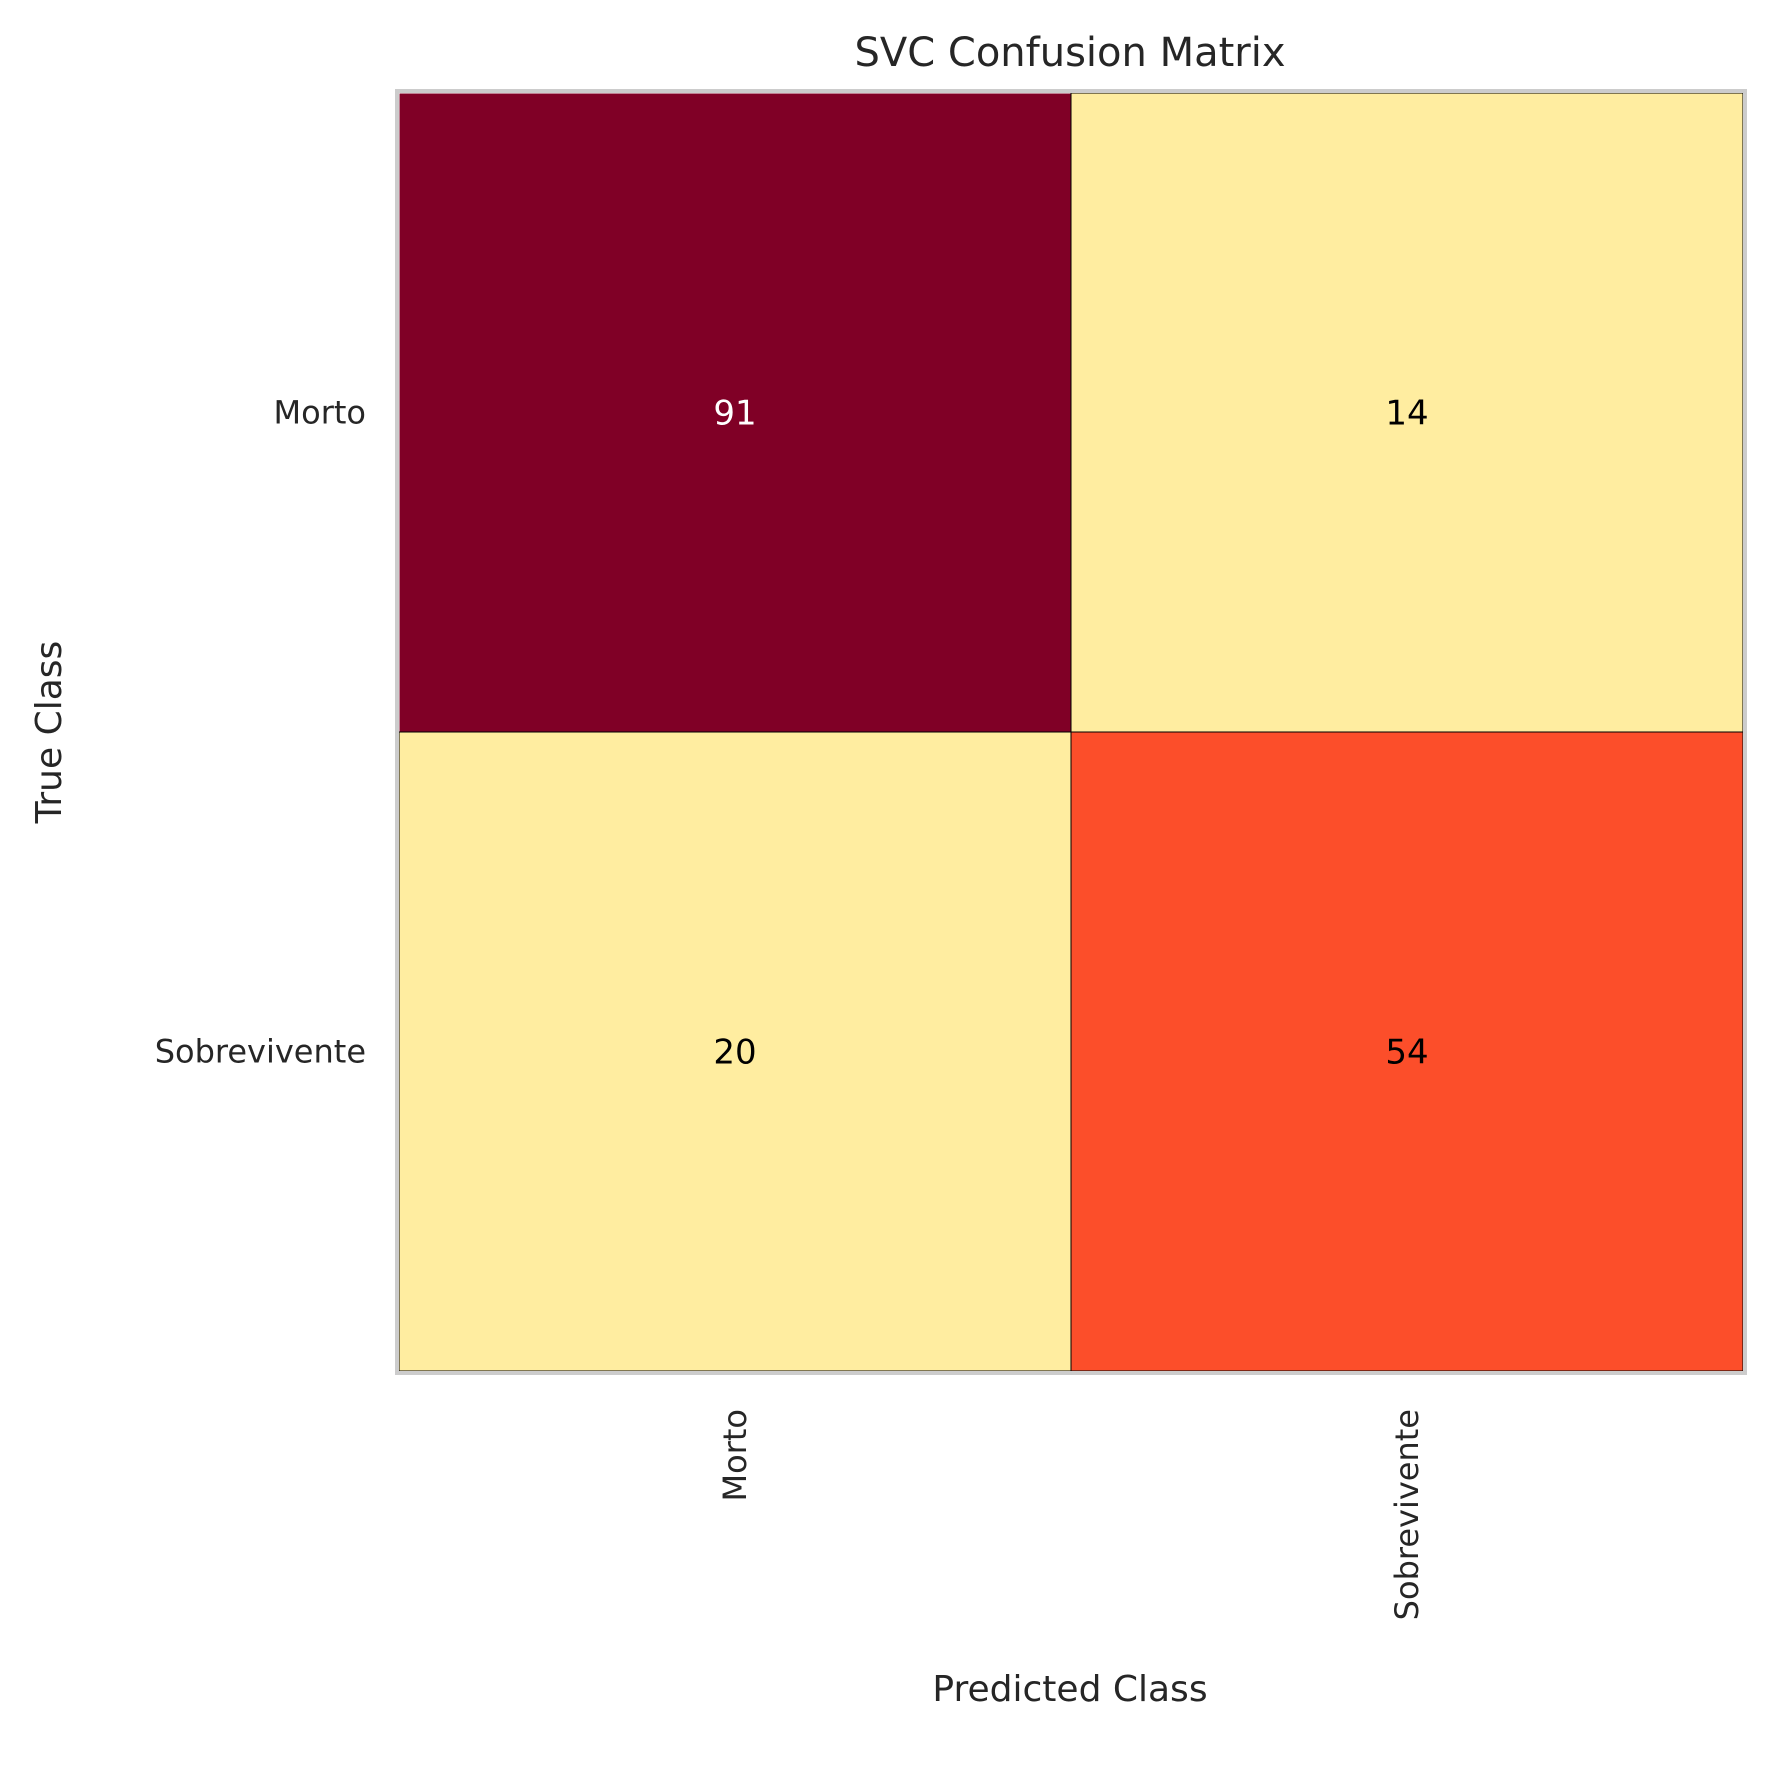 This screenshot has height=1765, width=1769. I want to click on cell-value-1-0: 20, so click(734, 1053).